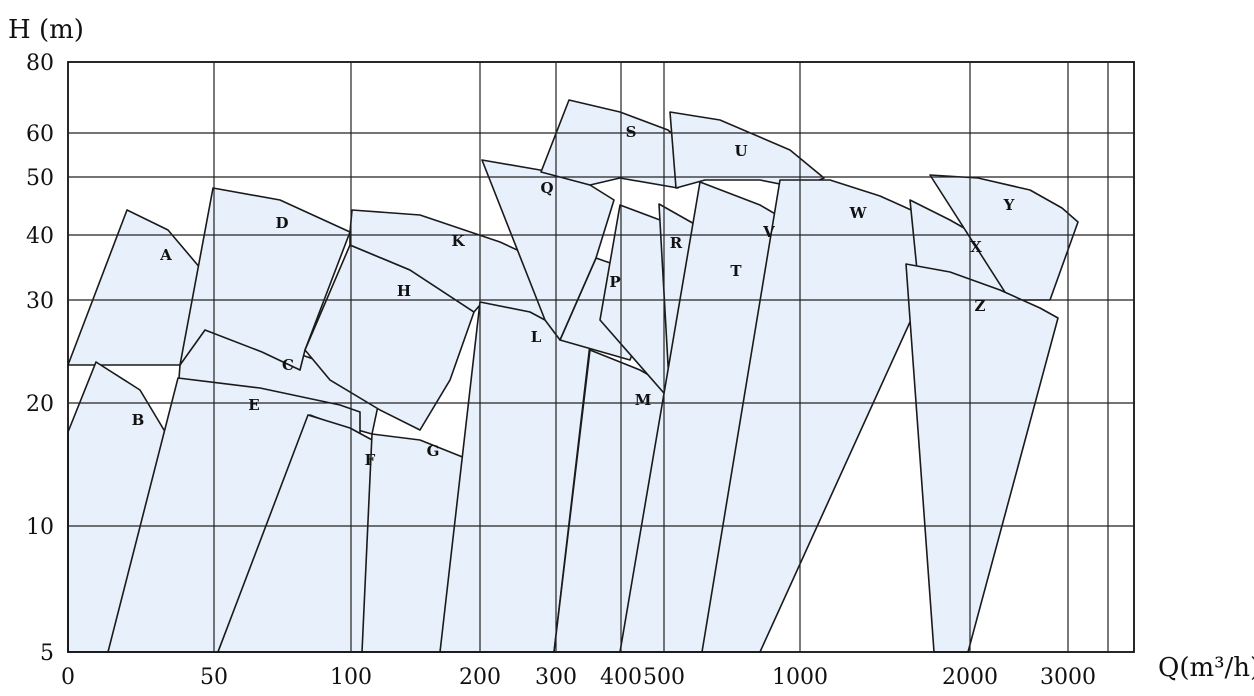  What do you see at coordinates (1009, 205) in the screenshot?
I see `zone-y-label: Y` at bounding box center [1009, 205].